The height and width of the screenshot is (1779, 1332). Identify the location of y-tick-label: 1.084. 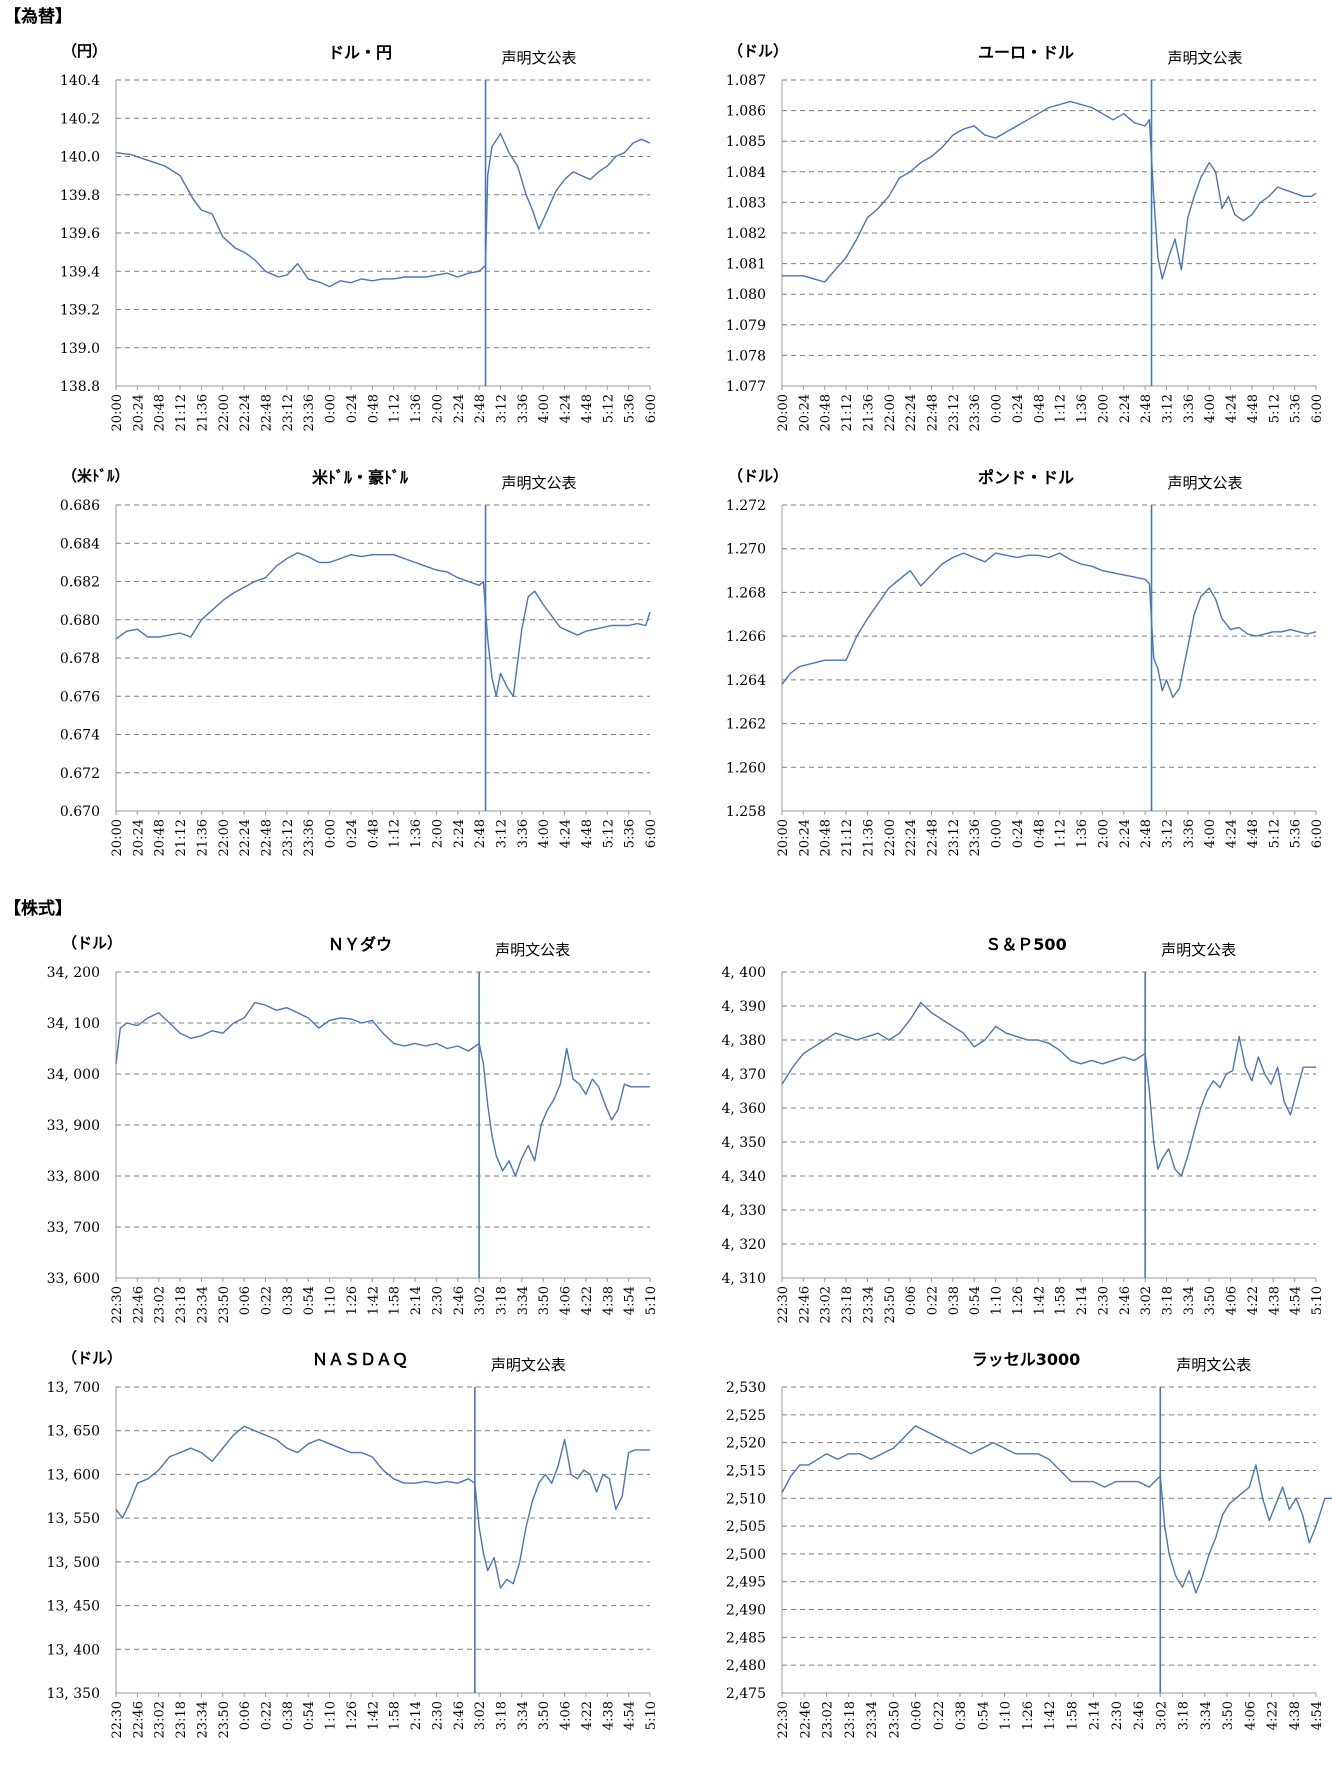
(746, 173).